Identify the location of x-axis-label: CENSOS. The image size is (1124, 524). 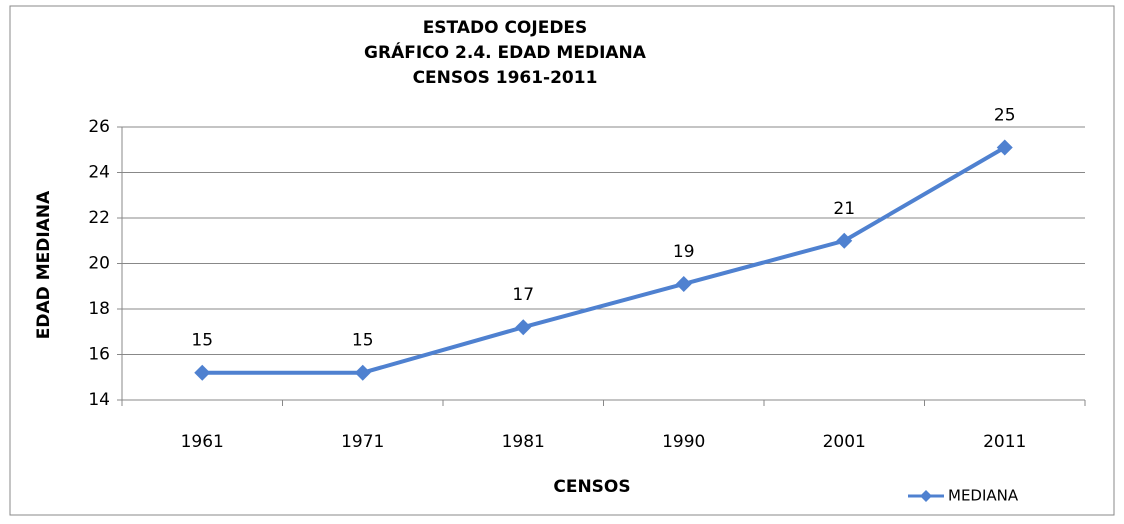
(591, 487).